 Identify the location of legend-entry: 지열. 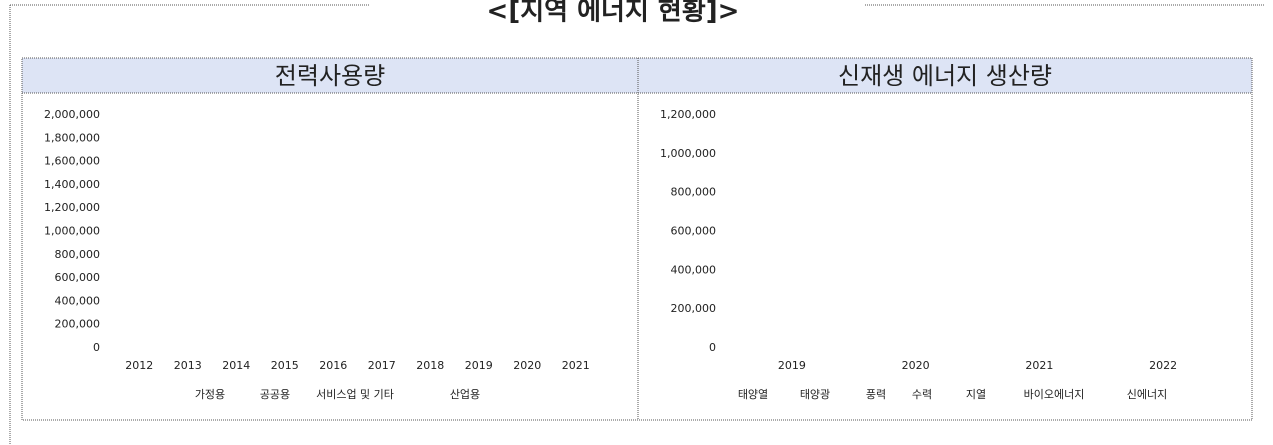
(976, 394).